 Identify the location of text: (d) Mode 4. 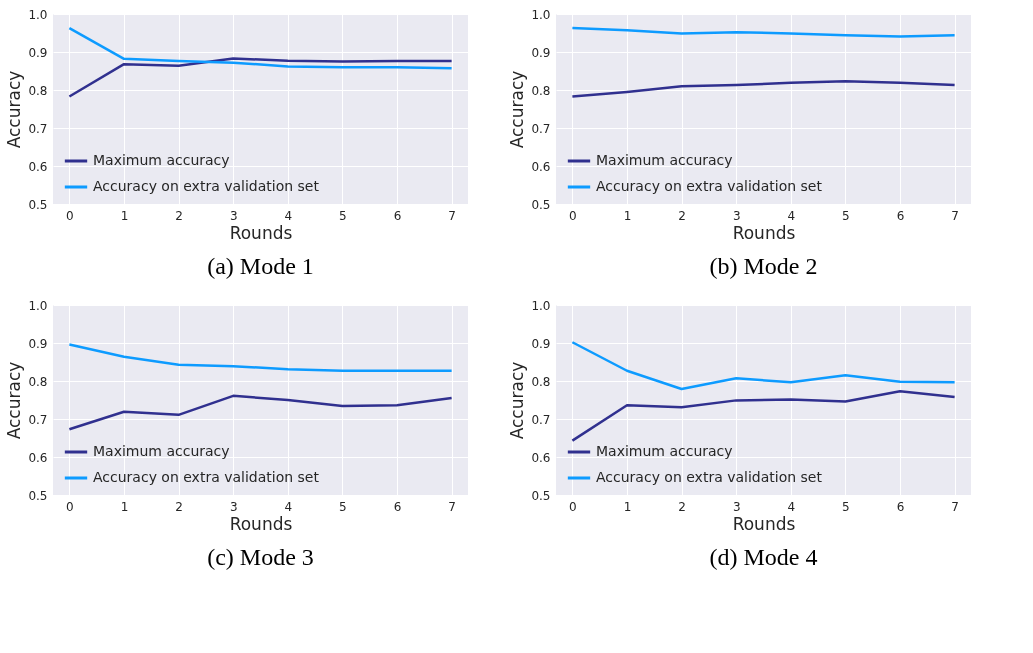
(763, 557).